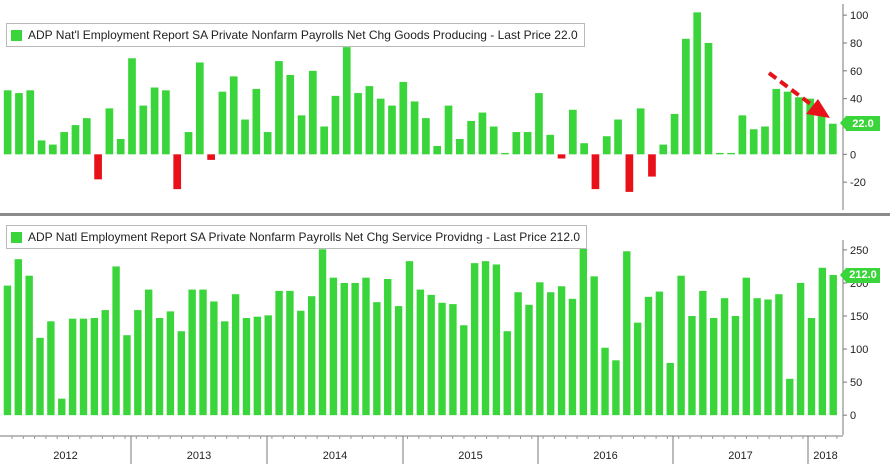 Image resolution: width=890 pixels, height=464 pixels. Describe the element at coordinates (859, 317) in the screenshot. I see `service-providing-y-tick-label: 150` at that location.